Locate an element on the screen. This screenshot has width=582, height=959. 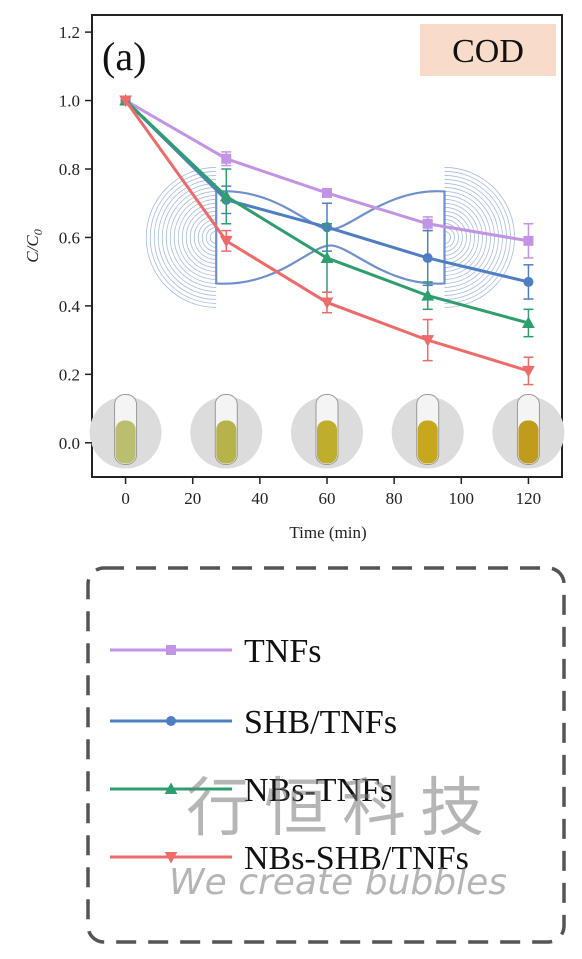
y-axis: 0.0 0.2 0.4 0.6 0.8 1.0 1.2 is located at coordinates (75, 238).